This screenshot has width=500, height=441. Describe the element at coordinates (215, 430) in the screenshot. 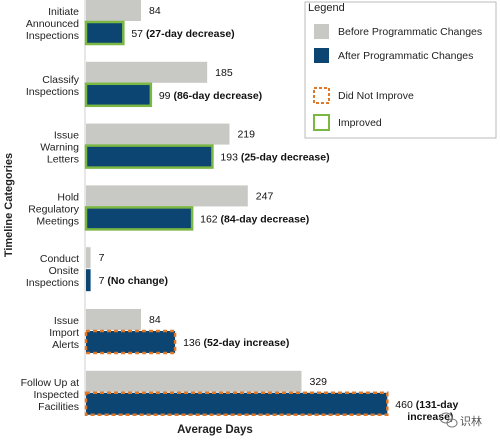

I see `x-axis-label: Average Days` at that location.